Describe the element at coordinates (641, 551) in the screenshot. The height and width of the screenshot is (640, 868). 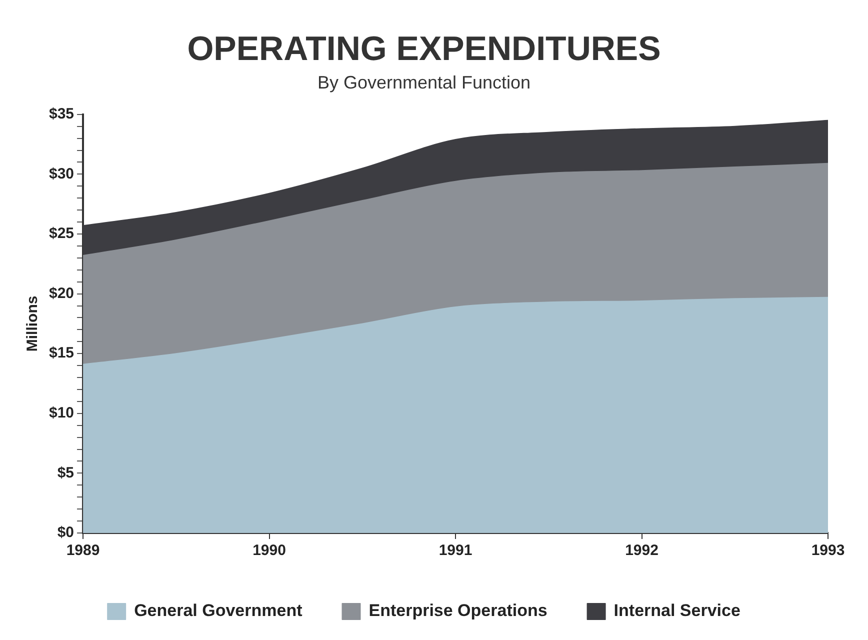
I see `x-tick-label: 1992` at that location.